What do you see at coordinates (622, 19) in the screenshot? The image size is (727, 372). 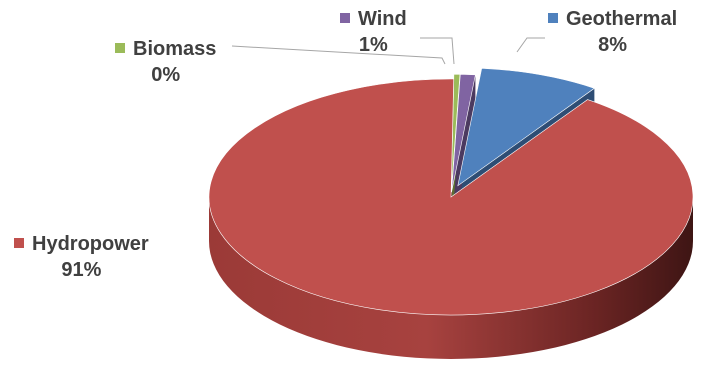 I see `slice-name-geothermal: Geothermal` at bounding box center [622, 19].